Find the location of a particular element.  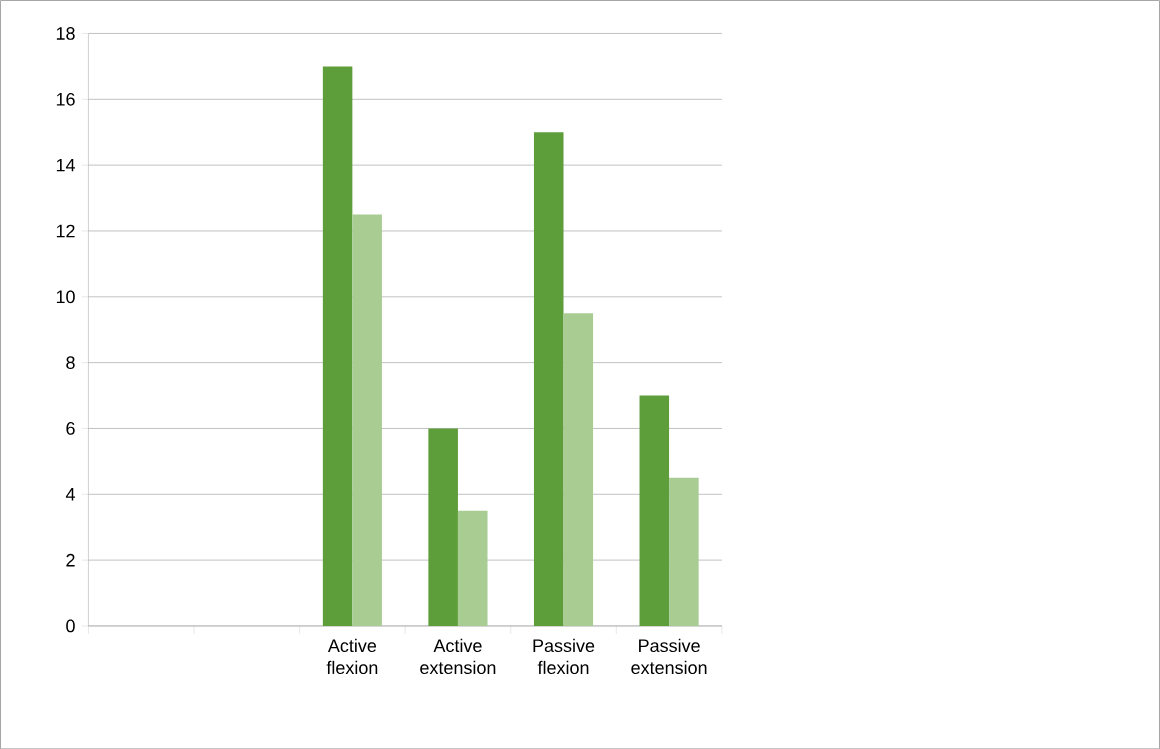

y-tick-label: 4 is located at coordinates (70, 494).